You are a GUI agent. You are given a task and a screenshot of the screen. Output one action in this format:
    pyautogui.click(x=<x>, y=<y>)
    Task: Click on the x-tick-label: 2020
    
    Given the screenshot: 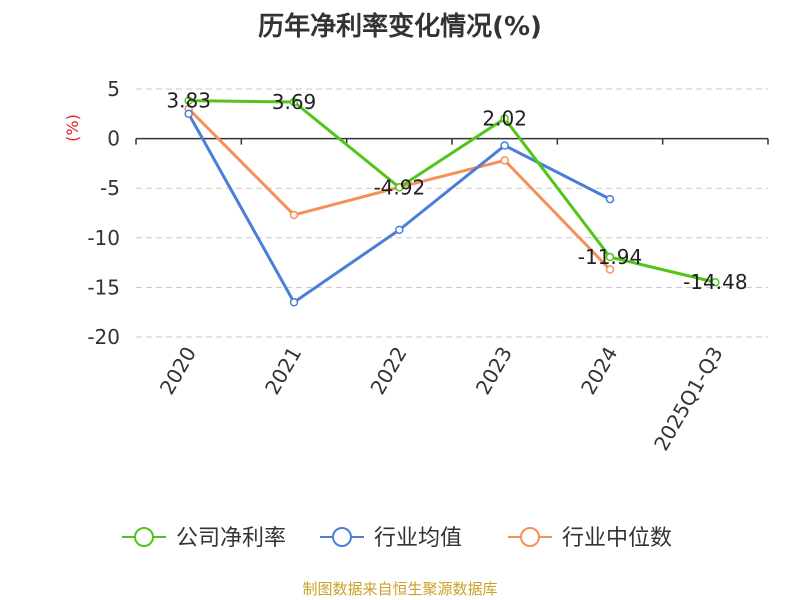 What is the action you would take?
    pyautogui.click(x=178, y=371)
    